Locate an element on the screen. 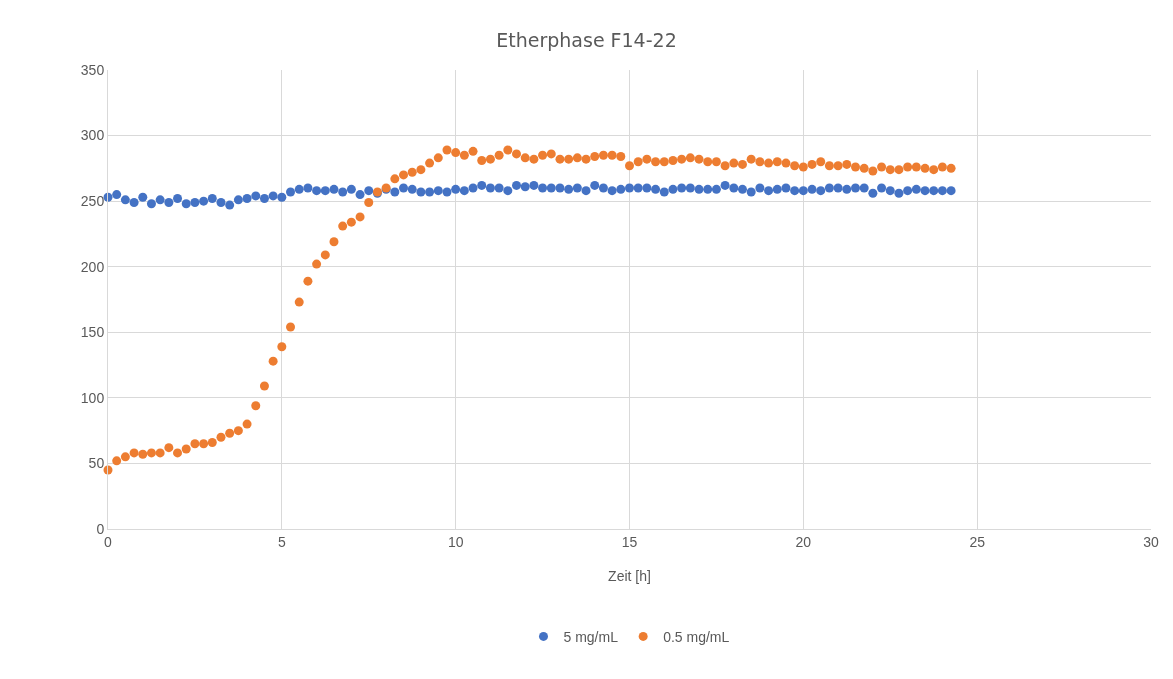 The image size is (1173, 679). x-tick-label: 20 is located at coordinates (803, 541).